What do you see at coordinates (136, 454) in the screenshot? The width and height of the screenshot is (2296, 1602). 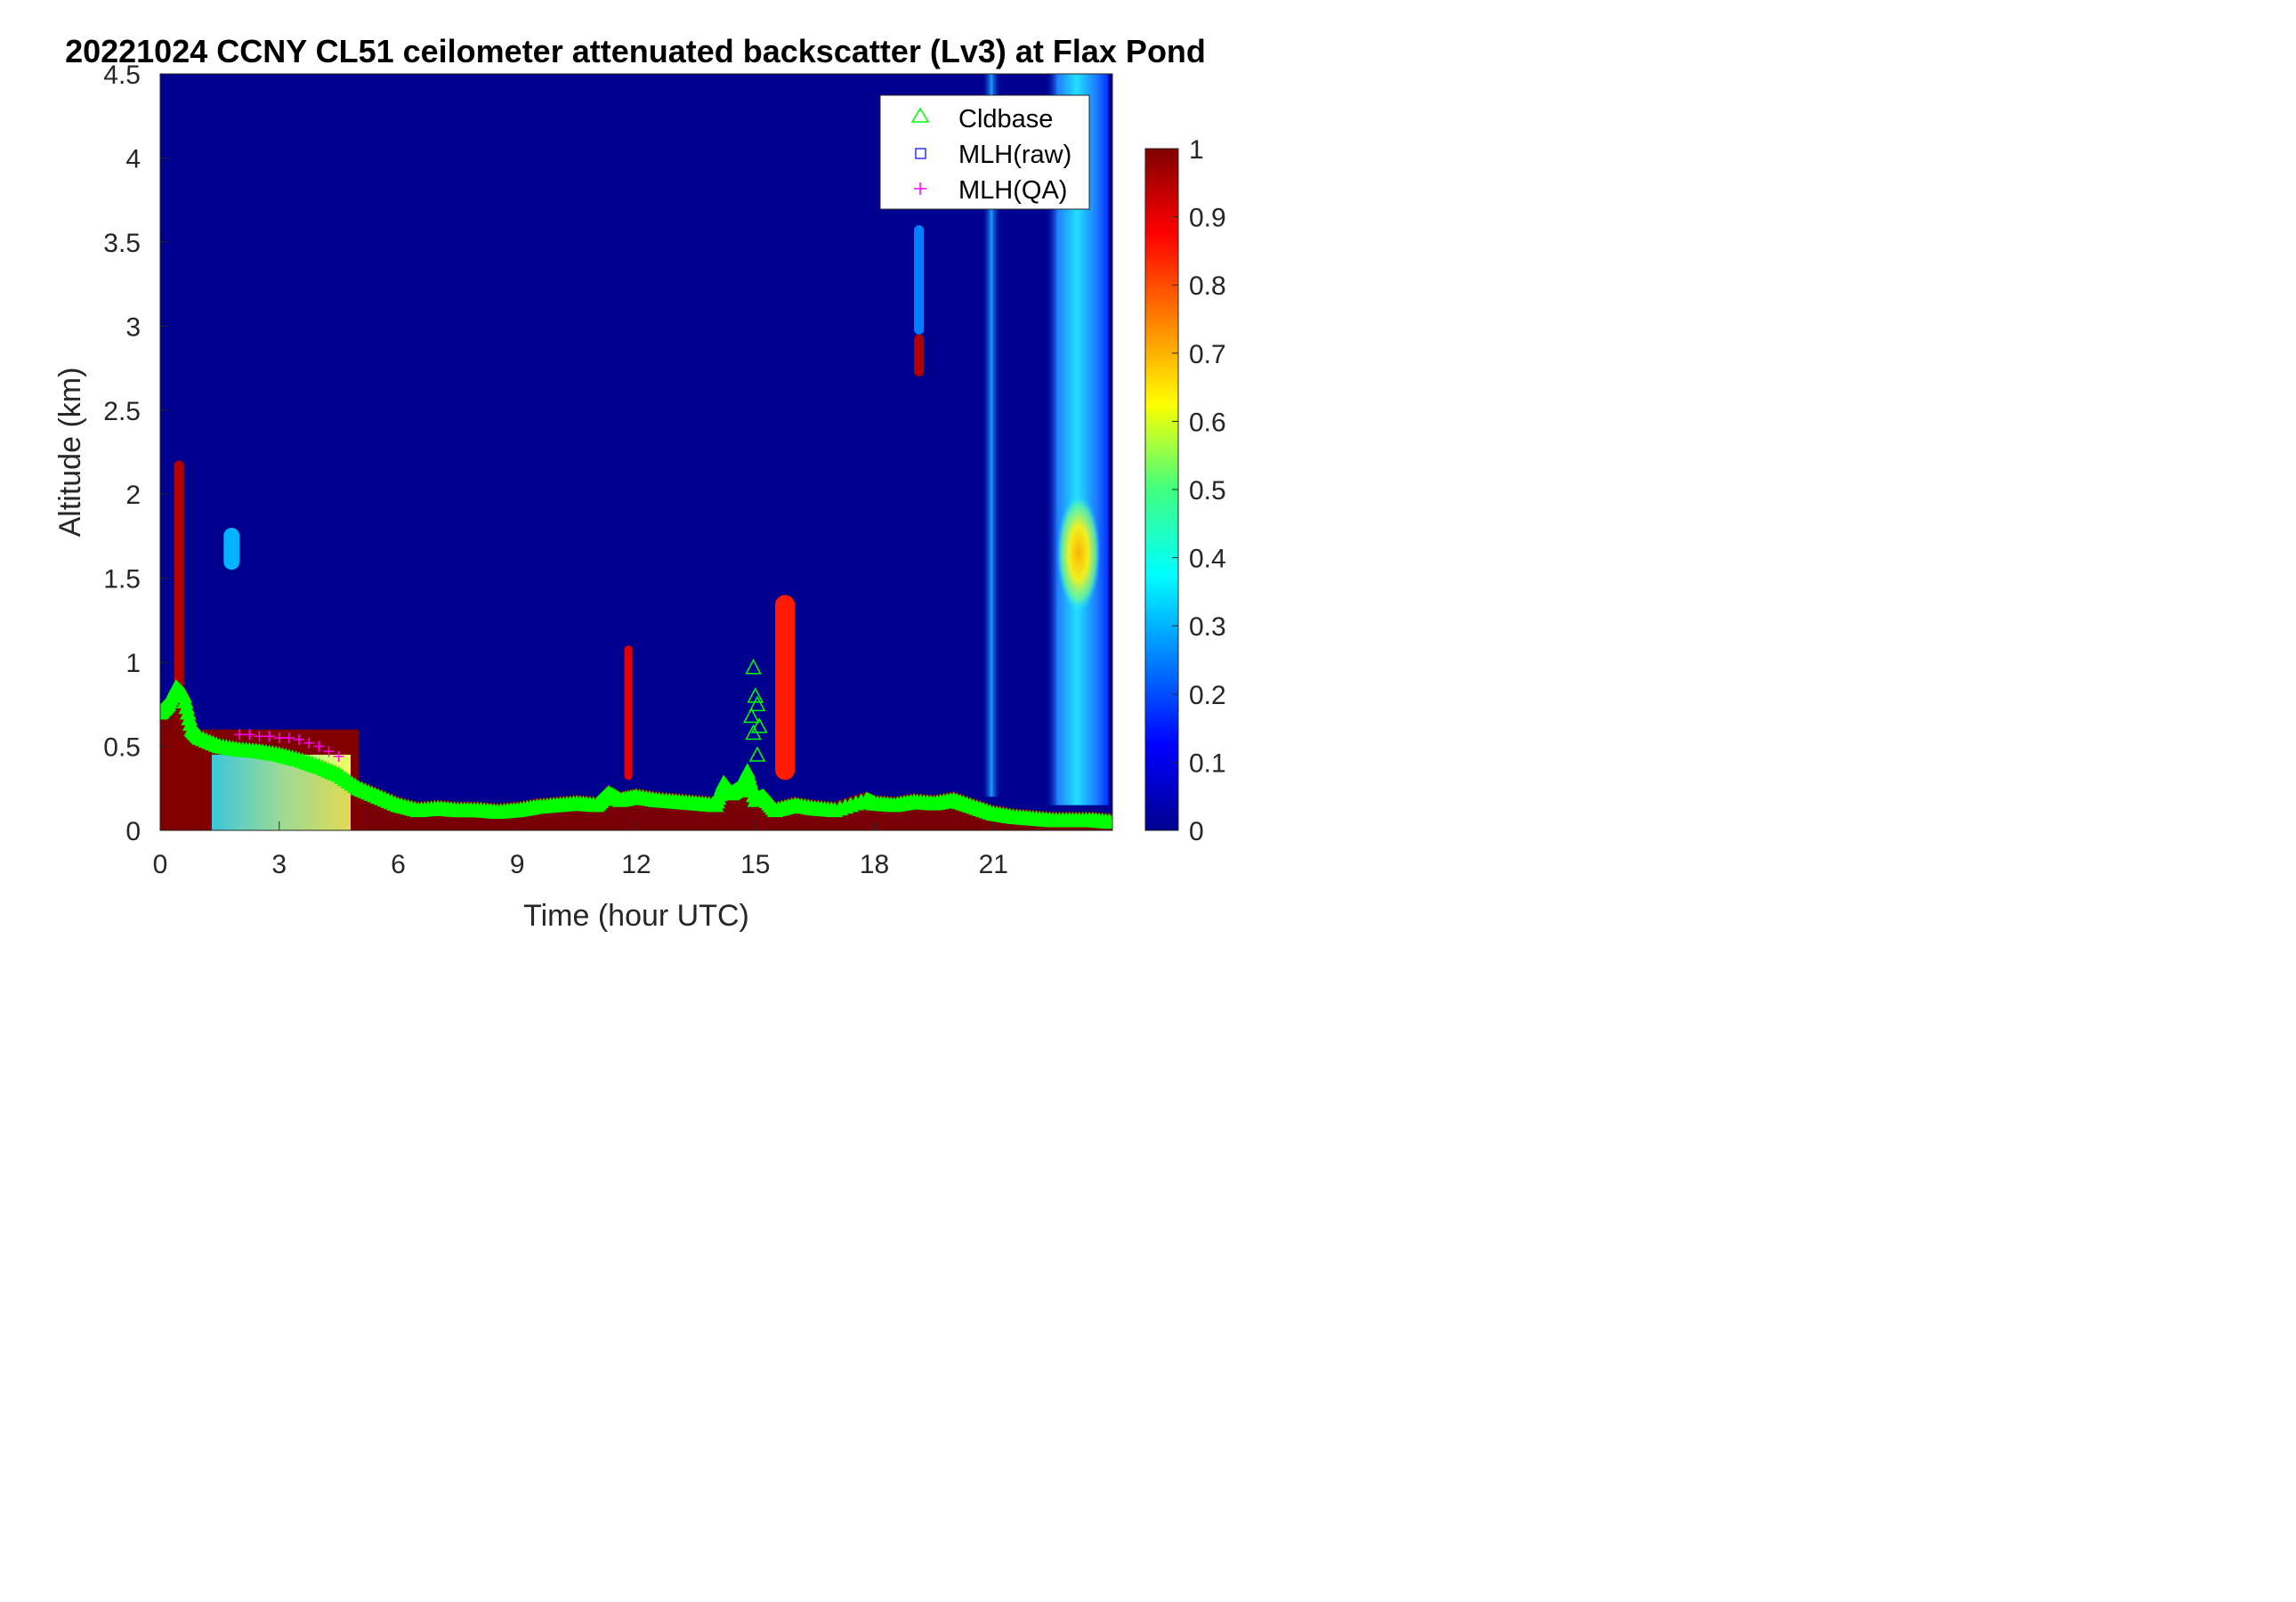 I see `y-axis: 0 0.5 1 1.5 2 2.5 3 3.5 4 4.5` at bounding box center [136, 454].